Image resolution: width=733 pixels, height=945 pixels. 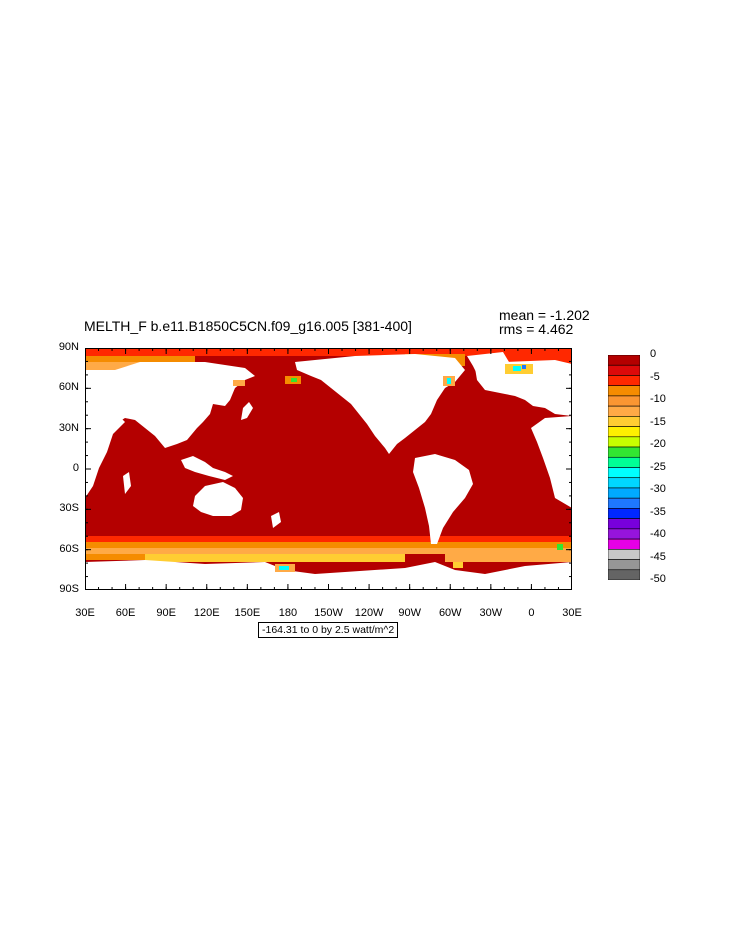 I want to click on madagascar, so click(x=127, y=483).